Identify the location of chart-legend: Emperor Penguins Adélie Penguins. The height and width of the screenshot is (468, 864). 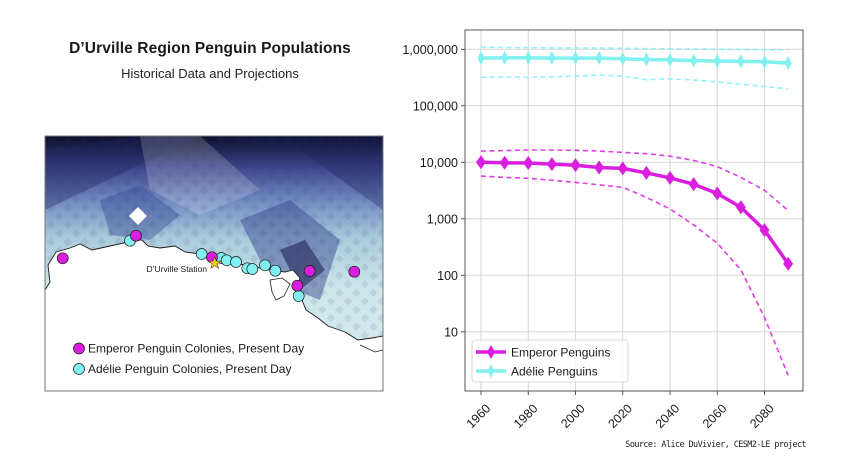
(550, 361).